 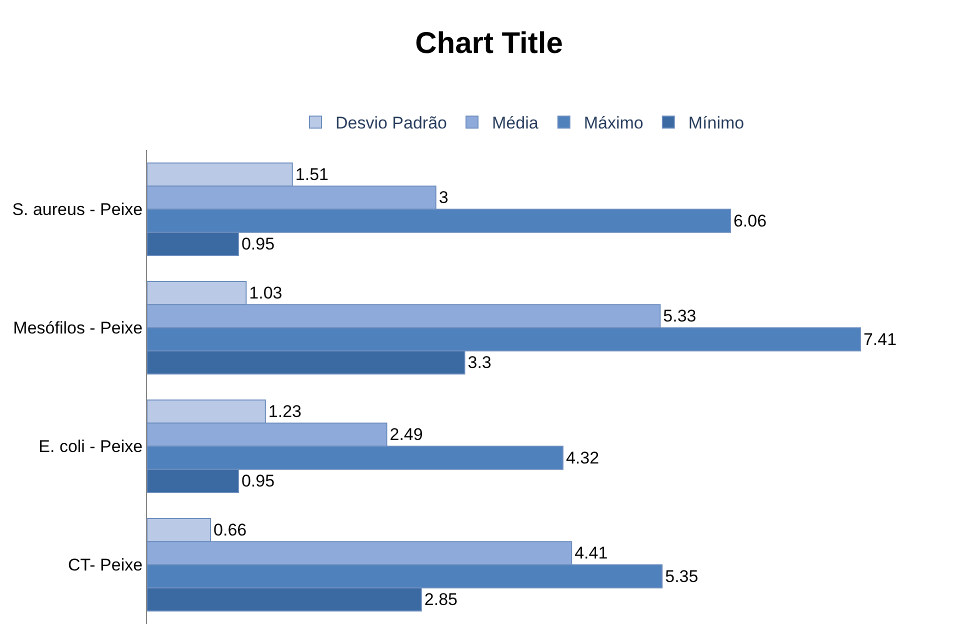 What do you see at coordinates (285, 412) in the screenshot?
I see `data-label: 1.23` at bounding box center [285, 412].